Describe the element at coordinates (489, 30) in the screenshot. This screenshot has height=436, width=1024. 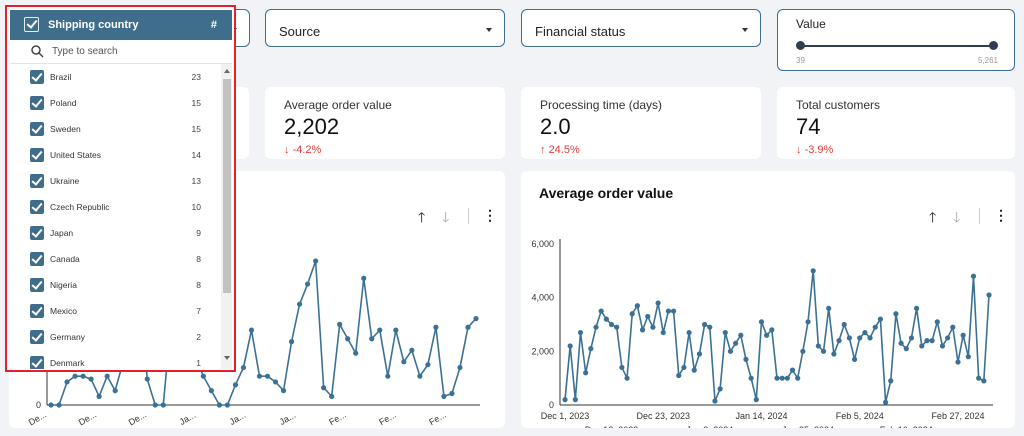
I see `chevron-down-icon` at that location.